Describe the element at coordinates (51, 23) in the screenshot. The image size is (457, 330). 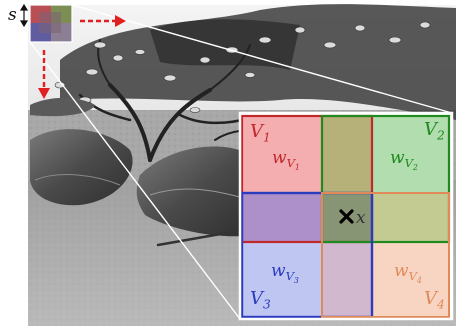
I see `small-patch` at that location.